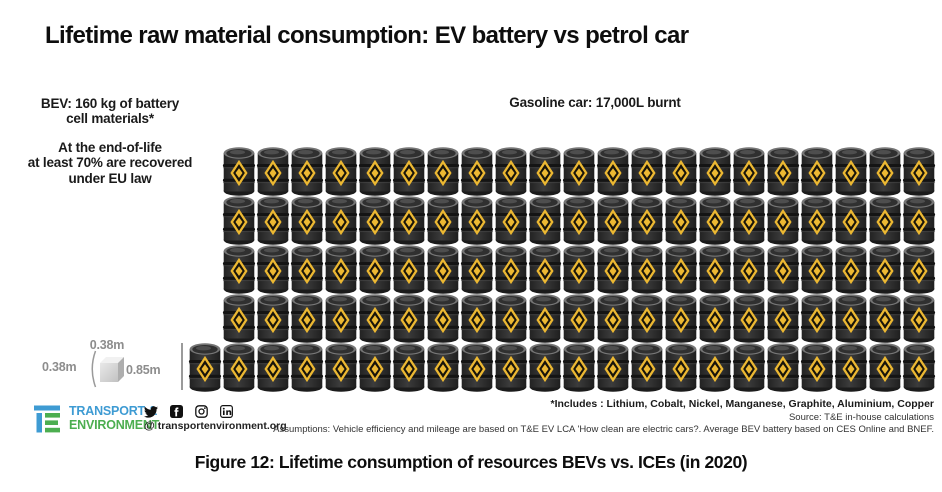 Image resolution: width=942 pixels, height=492 pixels. Describe the element at coordinates (595, 102) in the screenshot. I see `gasoline-label: Gasoline car: 17,000L burnt` at that location.